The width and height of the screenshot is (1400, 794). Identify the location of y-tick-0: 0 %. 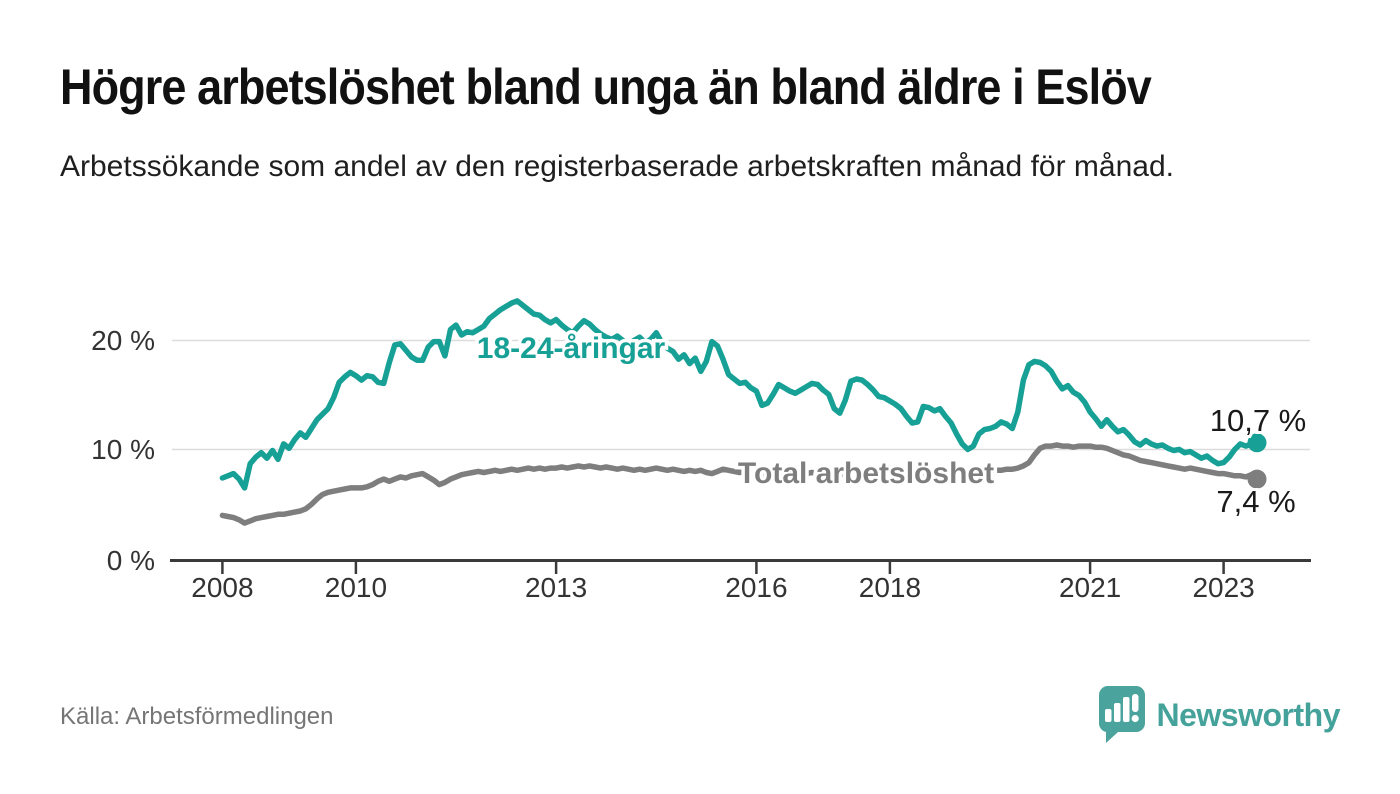
(131, 560).